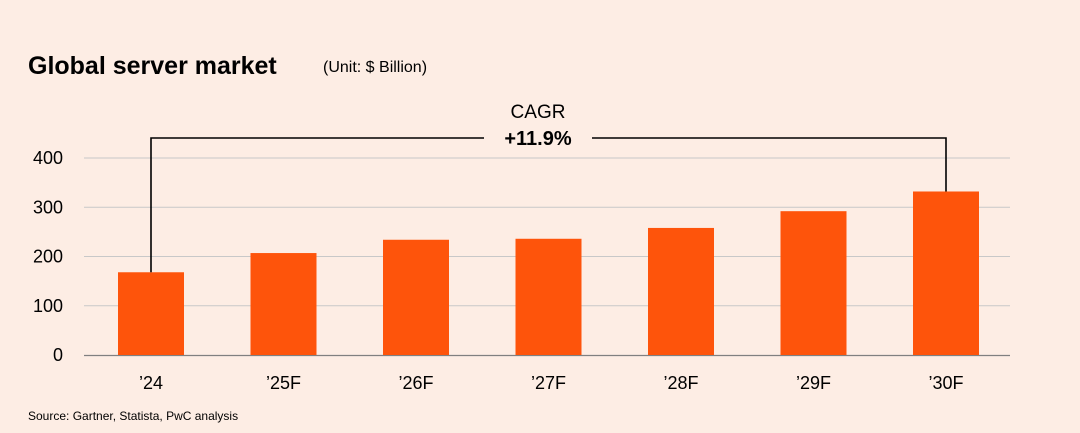 This screenshot has width=1080, height=433. What do you see at coordinates (48, 207) in the screenshot?
I see `y-tick-label: 300` at bounding box center [48, 207].